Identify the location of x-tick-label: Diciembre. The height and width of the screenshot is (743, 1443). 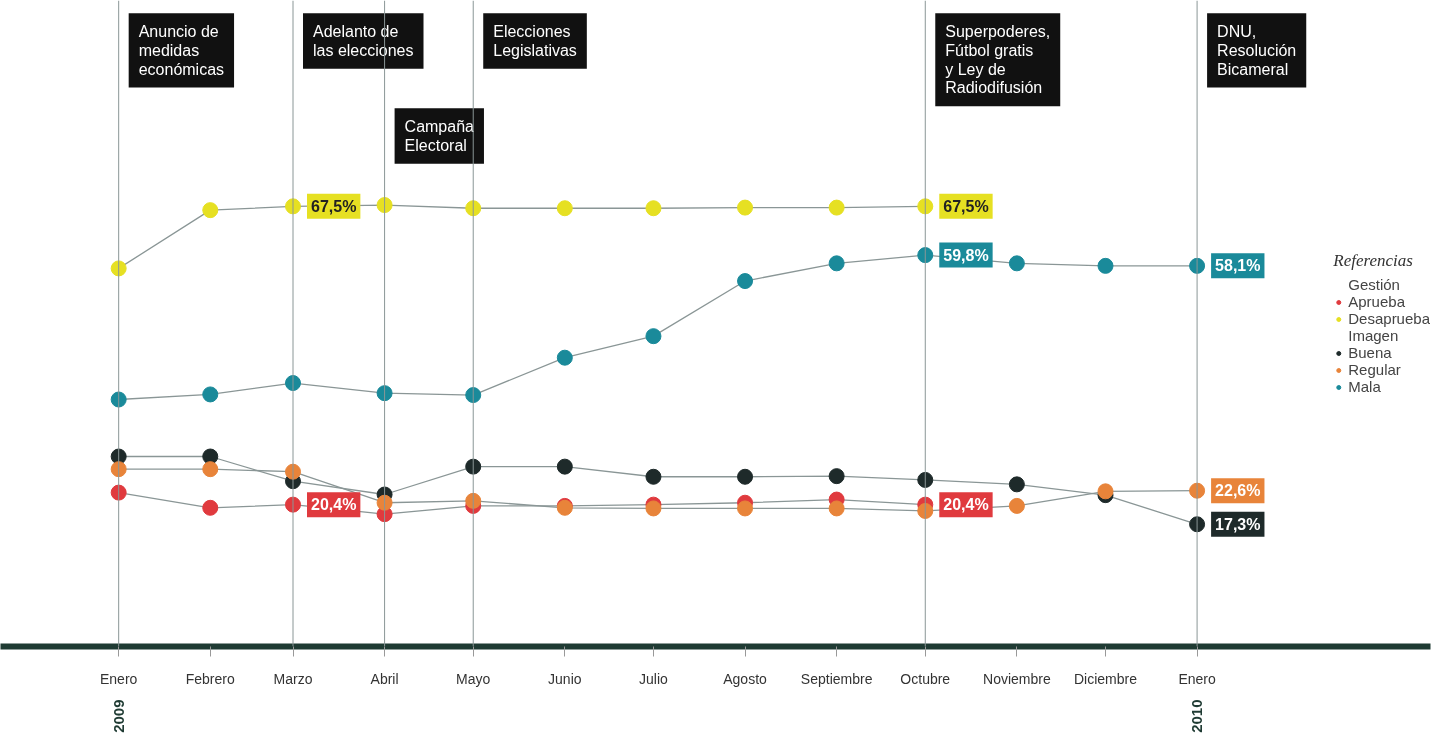
(1105, 678).